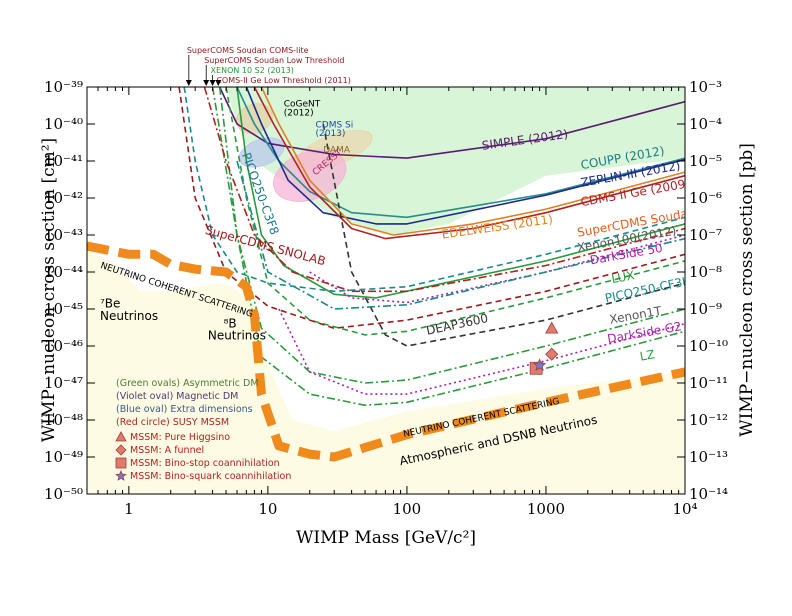 Image resolution: width=792 pixels, height=616 pixels. Describe the element at coordinates (622, 277) in the screenshot. I see `curve-label-lux: LUX` at that location.